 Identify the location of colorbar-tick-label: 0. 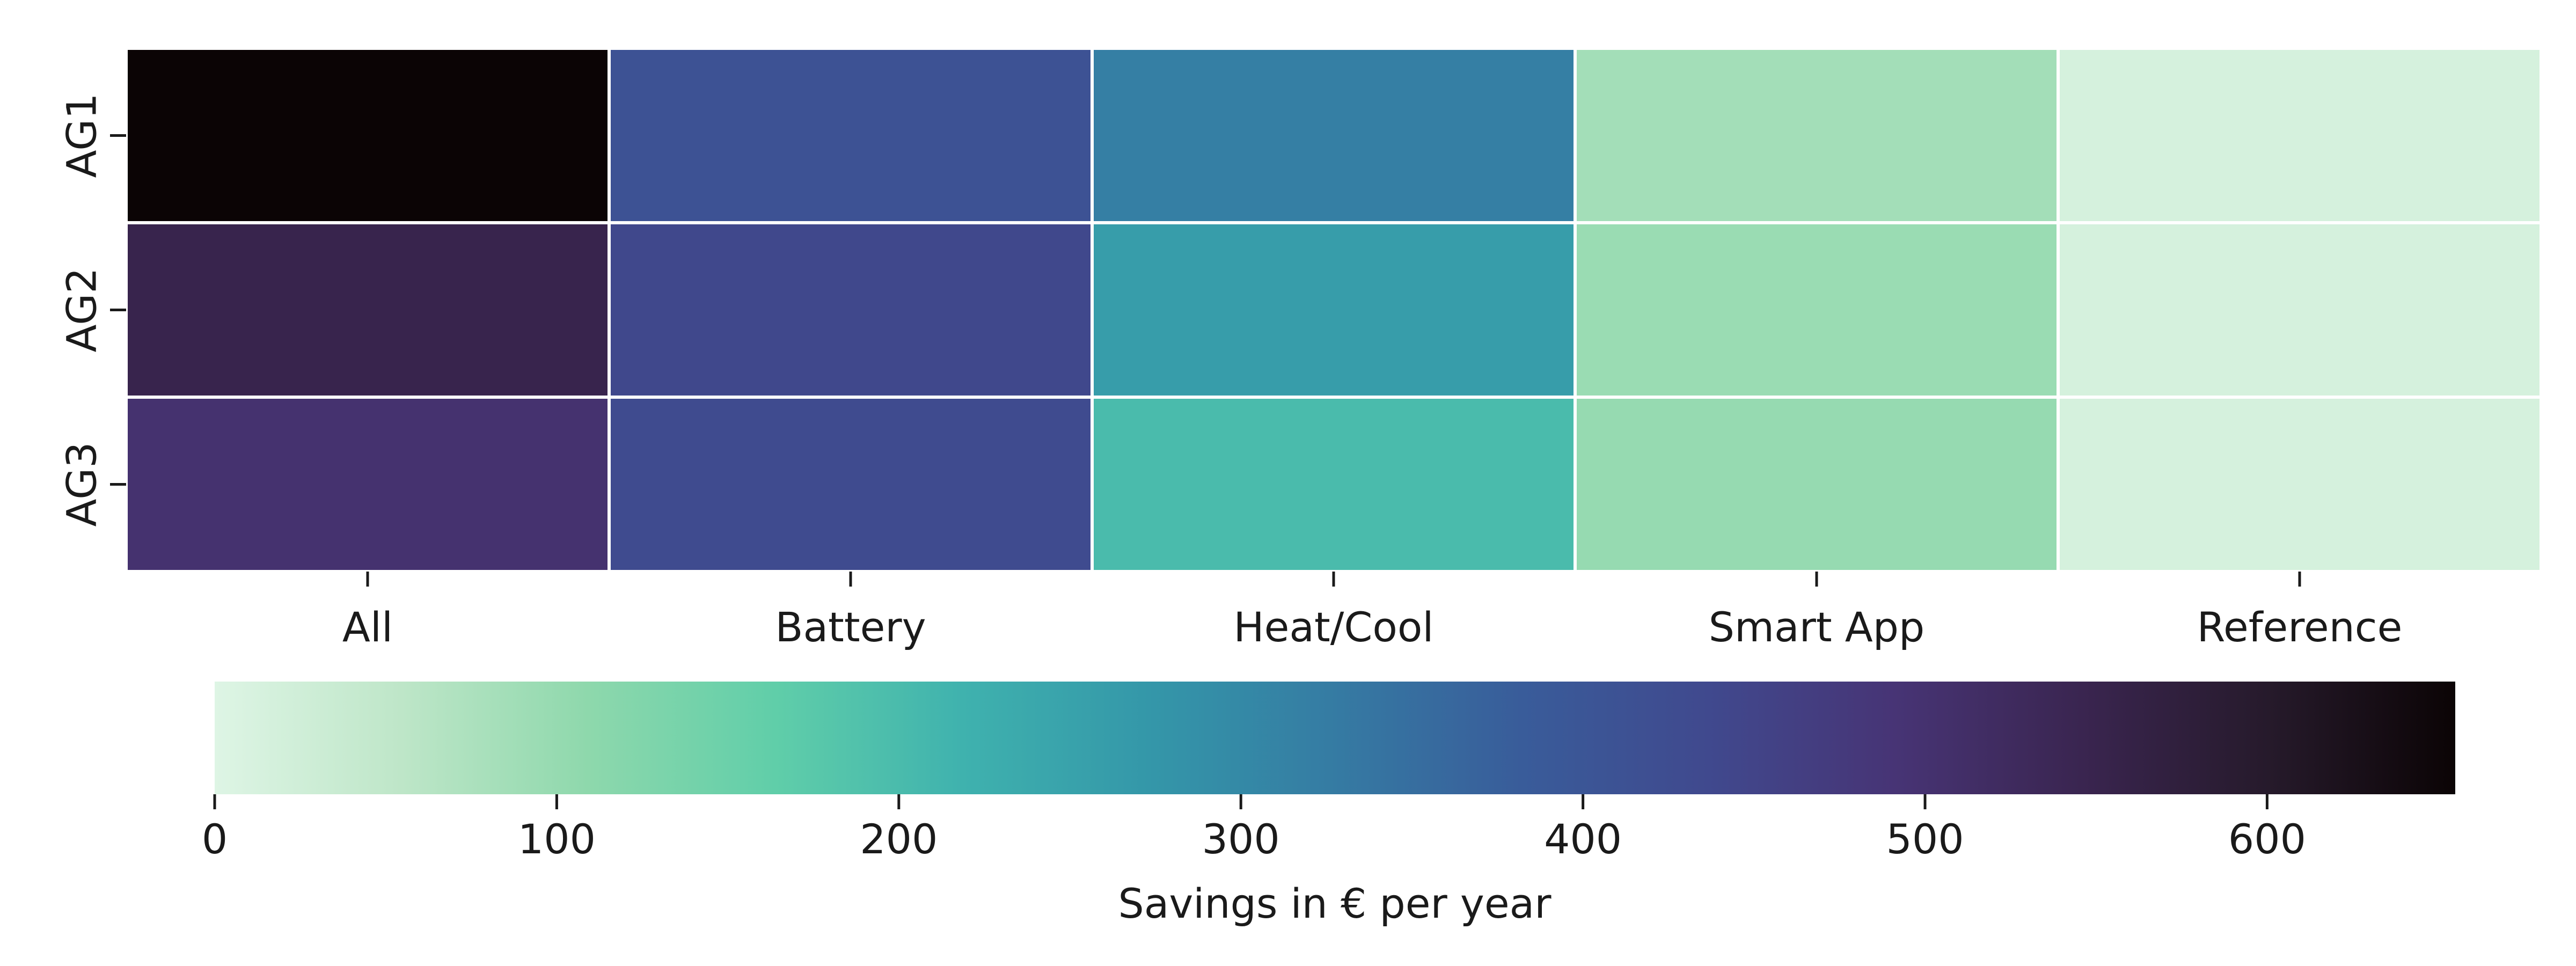
(215, 839).